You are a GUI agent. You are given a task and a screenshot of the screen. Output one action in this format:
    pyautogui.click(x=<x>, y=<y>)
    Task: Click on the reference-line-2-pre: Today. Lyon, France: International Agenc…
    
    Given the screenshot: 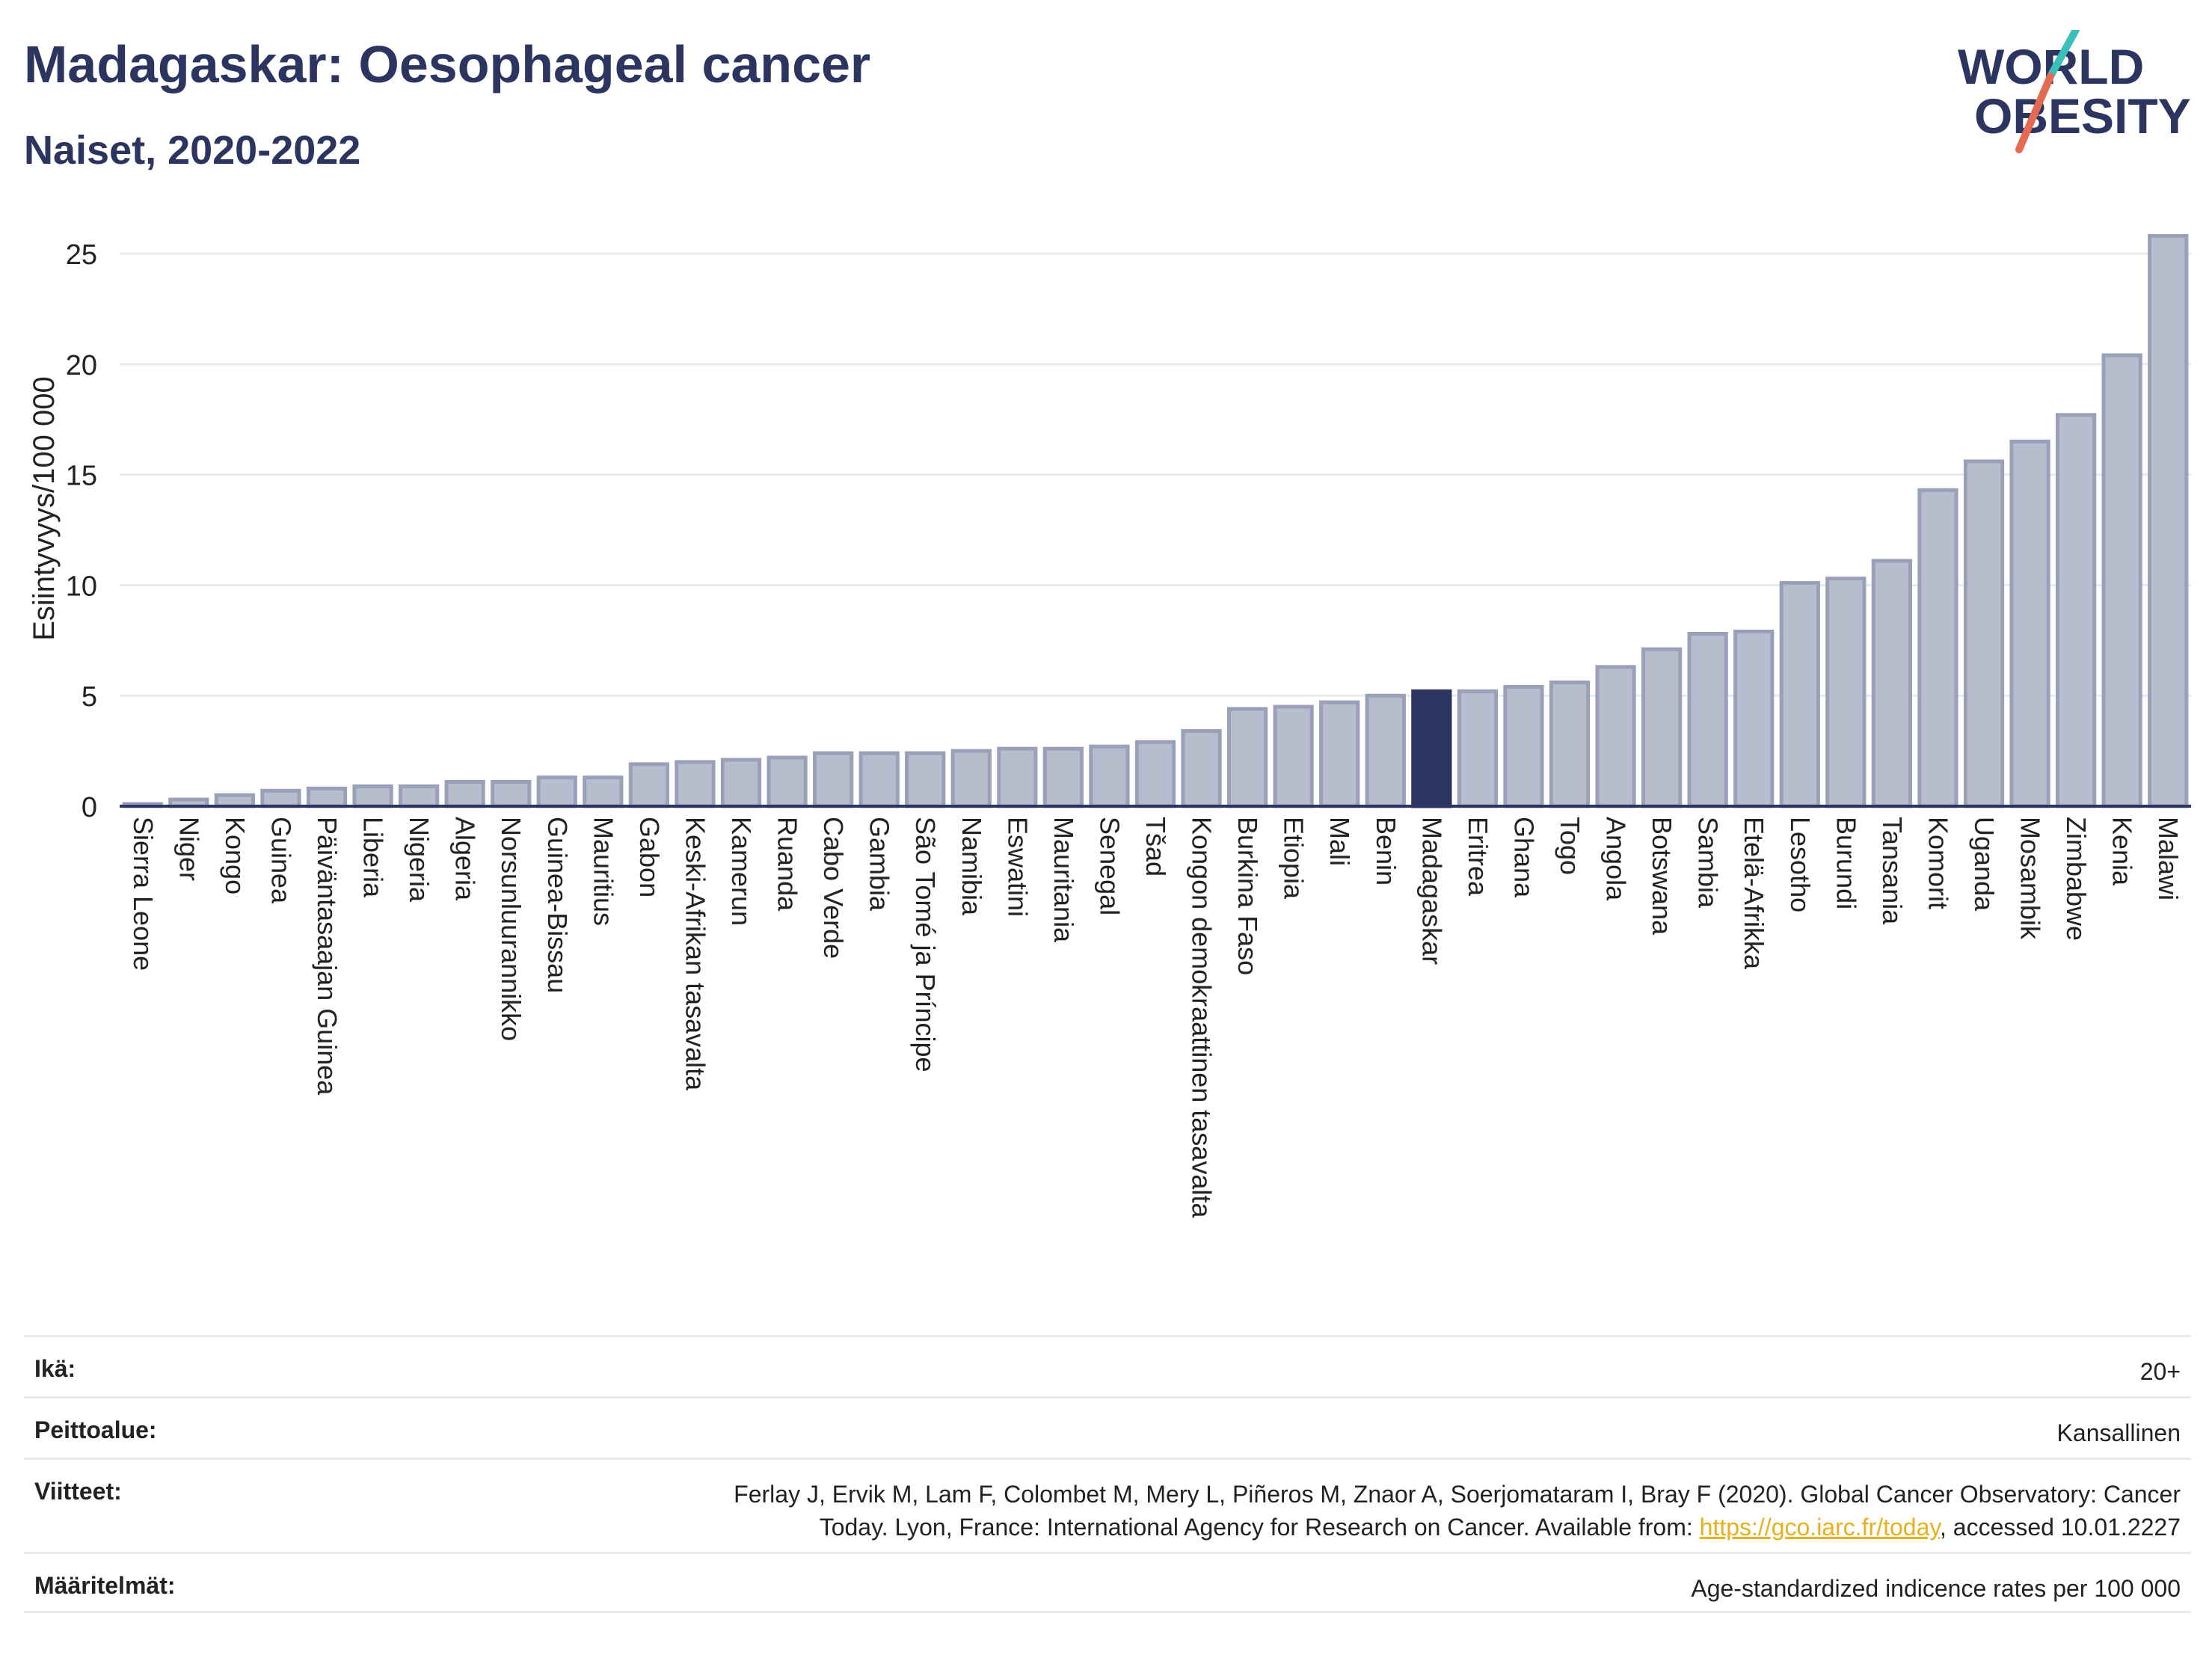 What is the action you would take?
    pyautogui.click(x=1259, y=1527)
    